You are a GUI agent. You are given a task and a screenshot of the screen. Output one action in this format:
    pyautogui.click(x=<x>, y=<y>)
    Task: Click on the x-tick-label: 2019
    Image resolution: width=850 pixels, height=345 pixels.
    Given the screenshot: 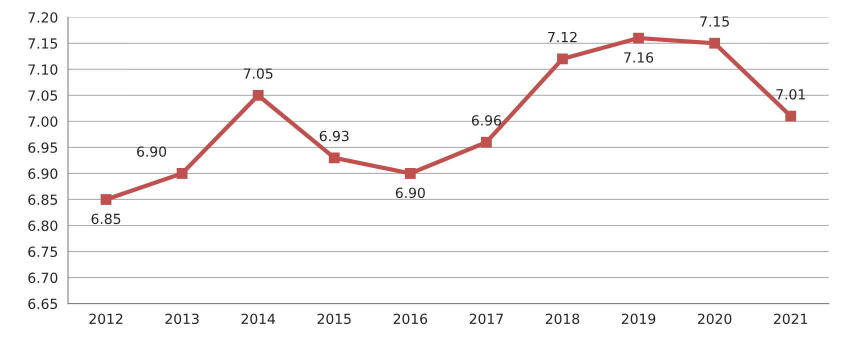 What is the action you would take?
    pyautogui.click(x=639, y=319)
    